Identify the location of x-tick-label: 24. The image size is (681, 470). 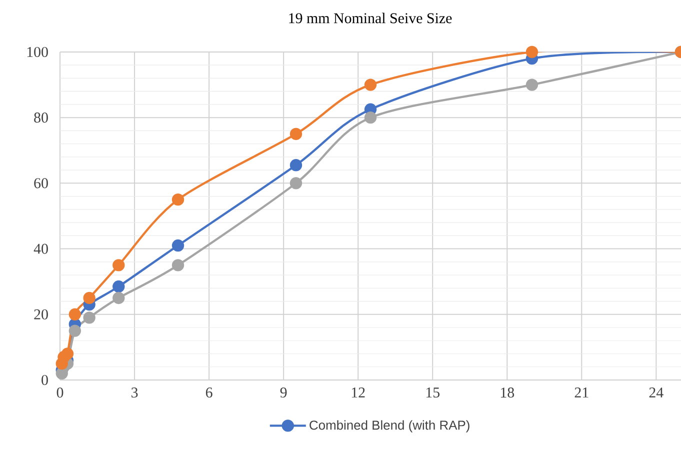
(656, 393).